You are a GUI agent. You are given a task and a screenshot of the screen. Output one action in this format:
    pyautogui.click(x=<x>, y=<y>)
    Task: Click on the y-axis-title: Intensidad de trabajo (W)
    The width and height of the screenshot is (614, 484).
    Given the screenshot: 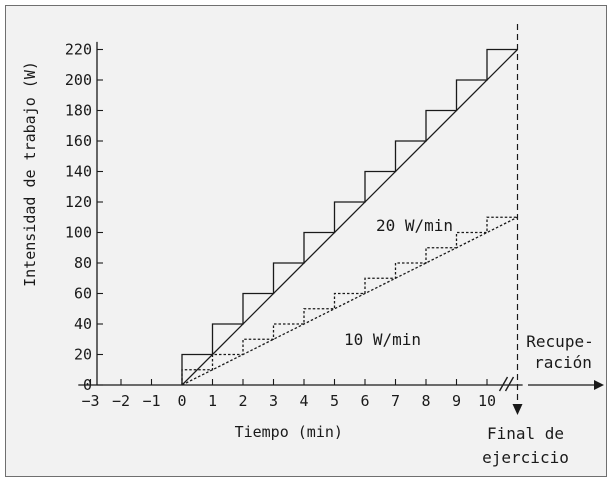 What is the action you would take?
    pyautogui.click(x=30, y=174)
    